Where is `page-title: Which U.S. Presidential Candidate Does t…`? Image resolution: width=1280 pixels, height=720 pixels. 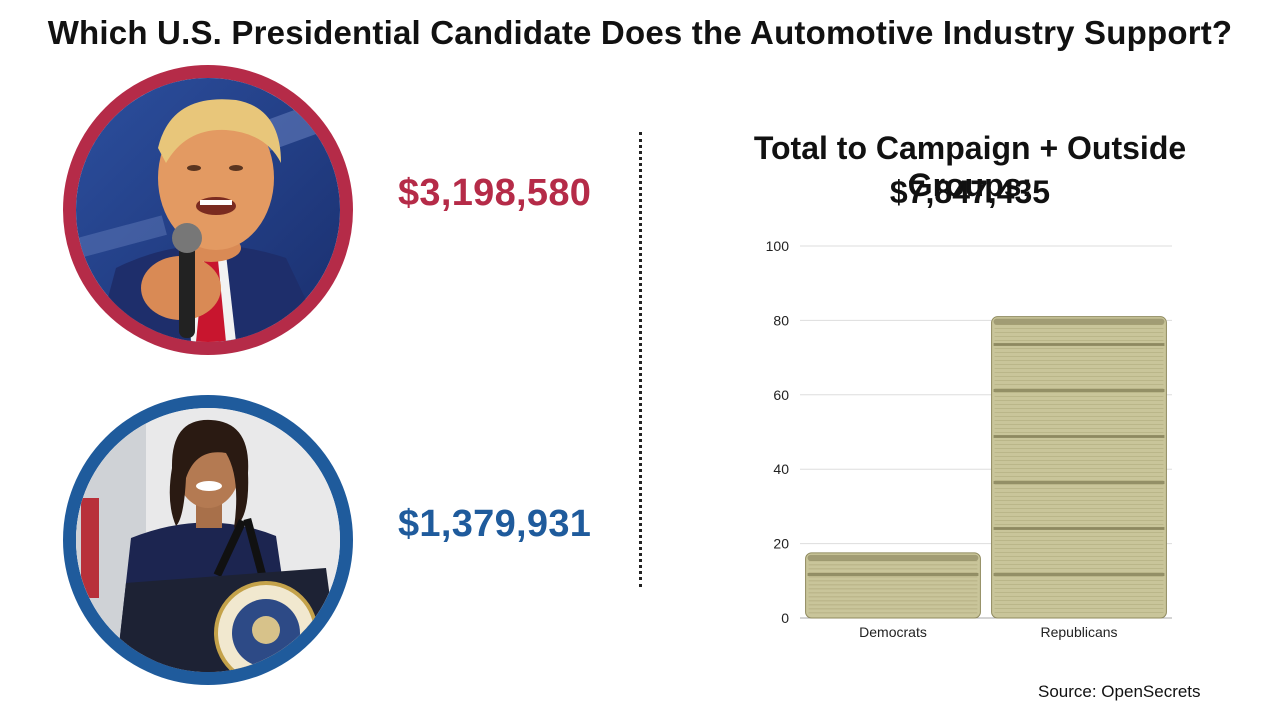
page-title: Which U.S. Presidential Candidate Does t… is located at coordinates (640, 32).